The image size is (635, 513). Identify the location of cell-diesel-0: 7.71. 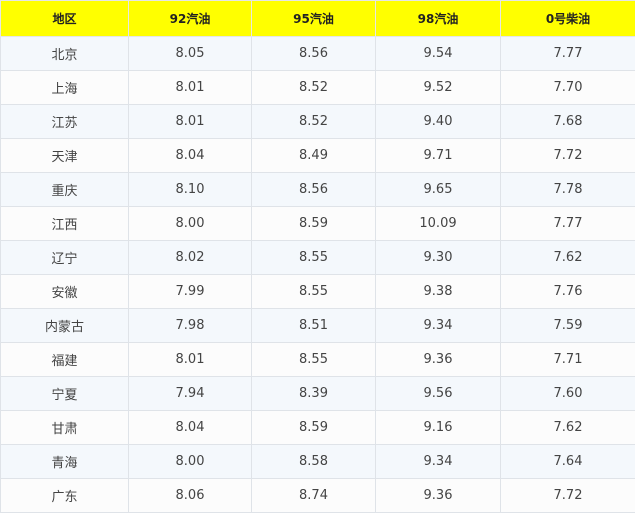
(567, 359).